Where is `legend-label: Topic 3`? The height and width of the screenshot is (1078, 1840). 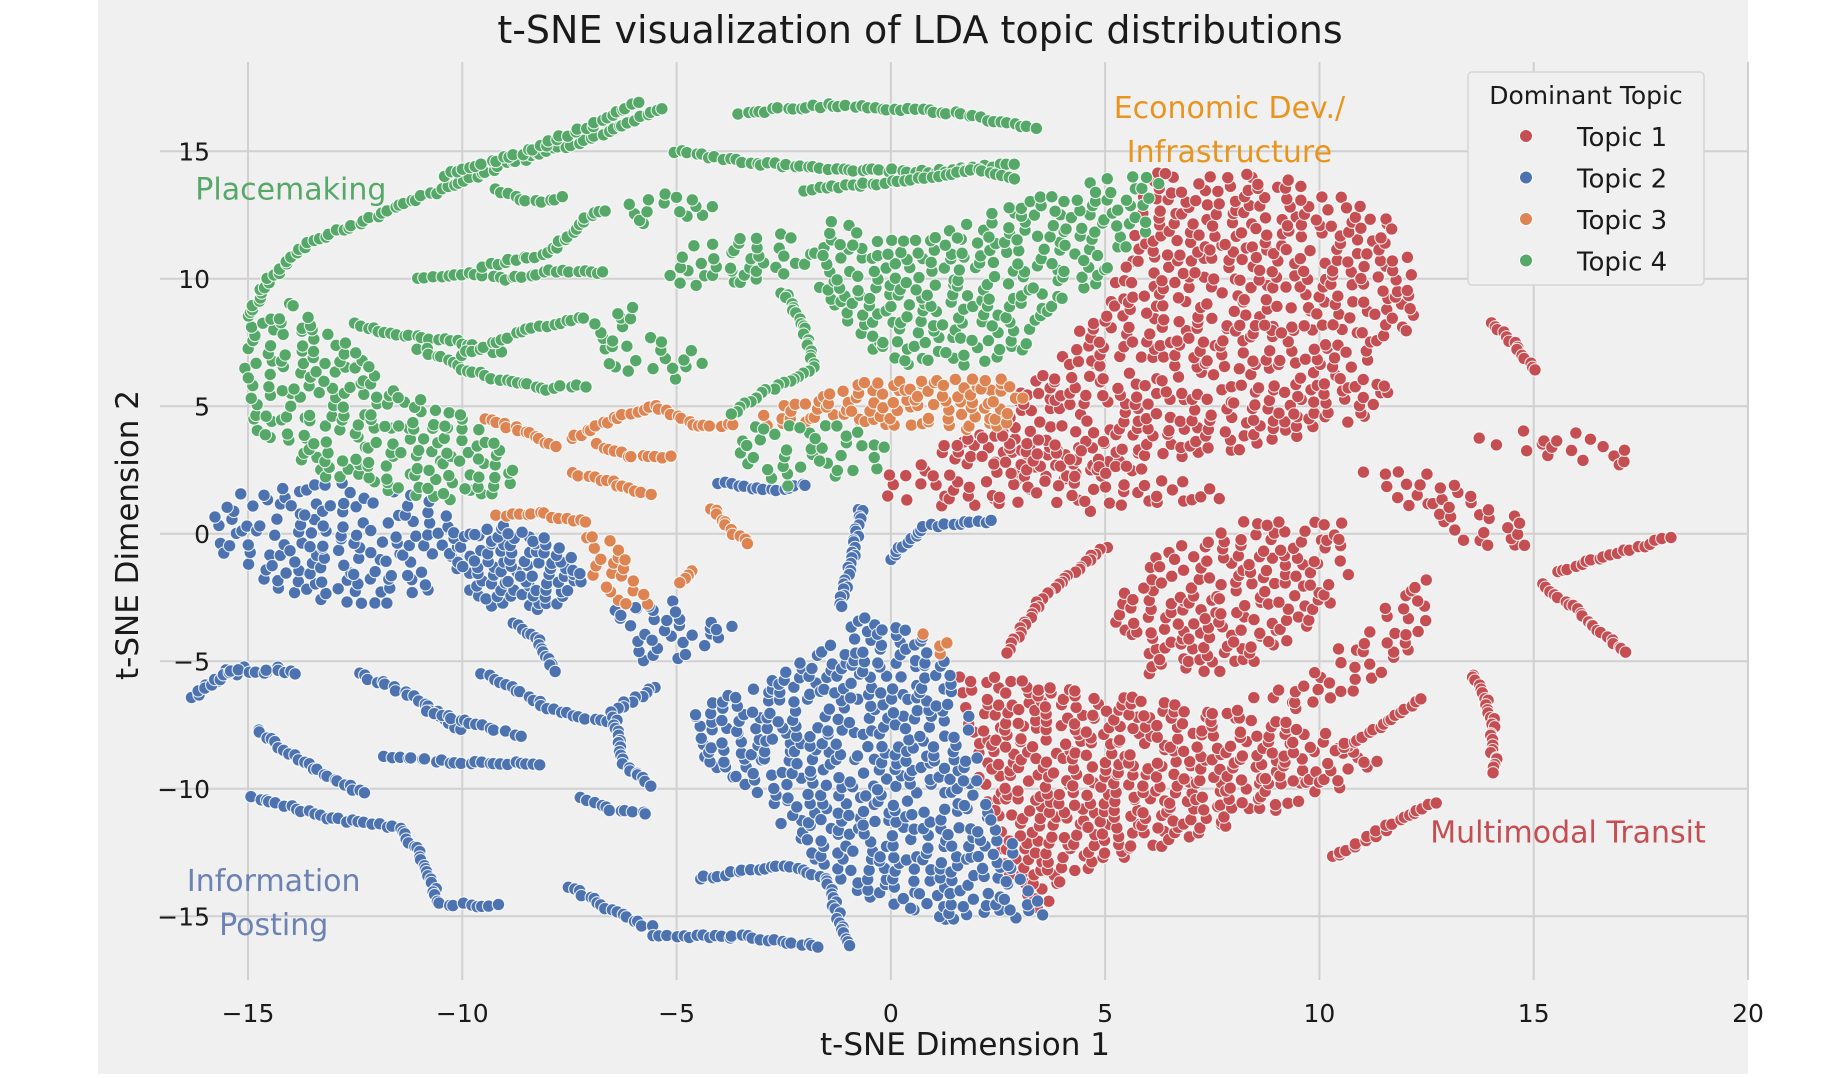 legend-label: Topic 3 is located at coordinates (1621, 221).